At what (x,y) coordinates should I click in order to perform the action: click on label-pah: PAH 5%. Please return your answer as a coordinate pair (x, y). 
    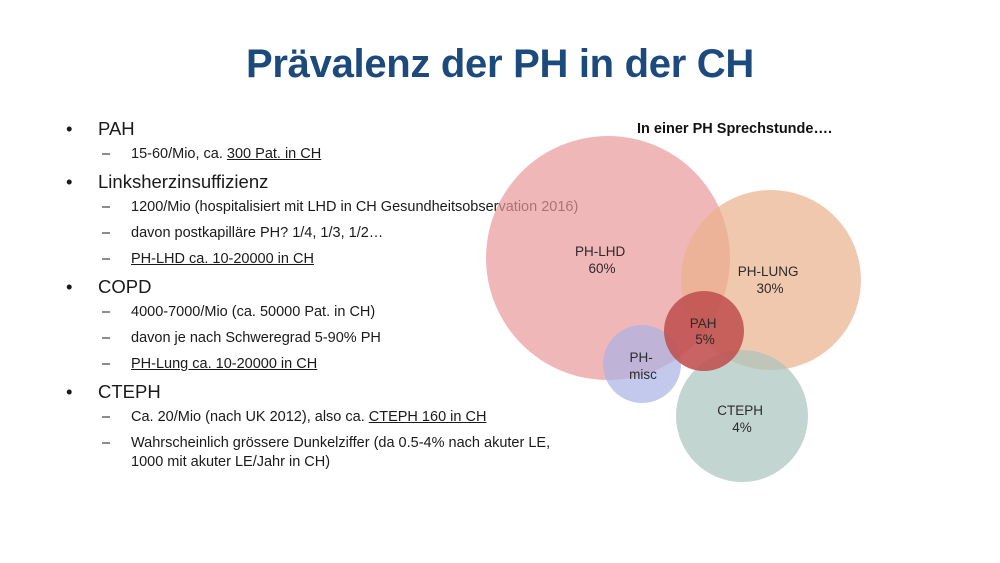
    Looking at the image, I should click on (705, 331).